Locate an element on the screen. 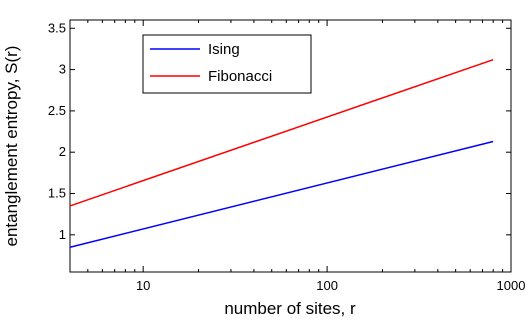  legend-box is located at coordinates (227, 64).